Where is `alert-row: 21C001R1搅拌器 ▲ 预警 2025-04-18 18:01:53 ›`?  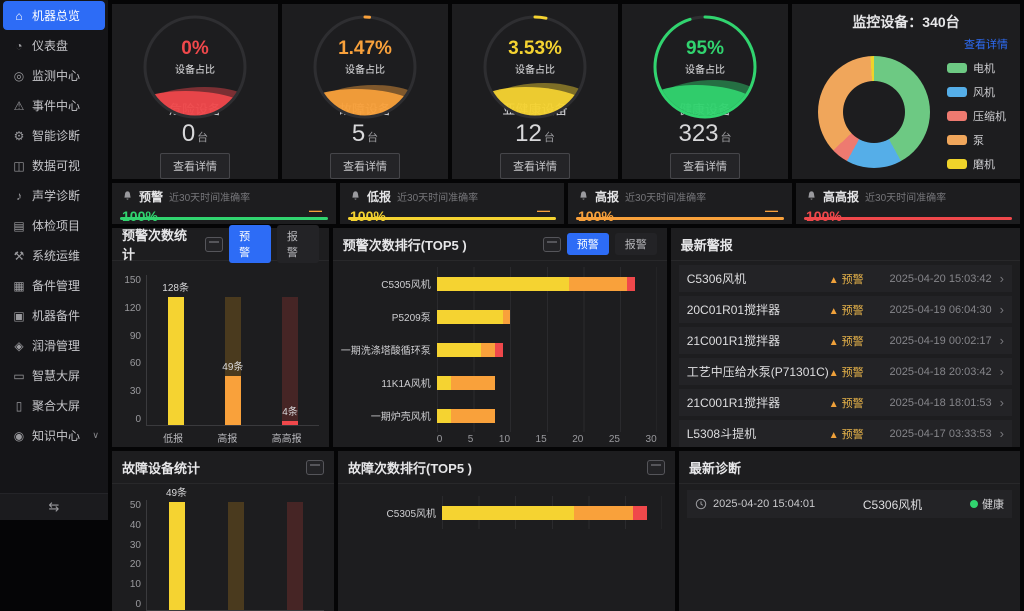
alert-row: 21C001R1搅拌器 ▲ 预警 2025-04-18 18:01:53 › is located at coordinates (845, 402).